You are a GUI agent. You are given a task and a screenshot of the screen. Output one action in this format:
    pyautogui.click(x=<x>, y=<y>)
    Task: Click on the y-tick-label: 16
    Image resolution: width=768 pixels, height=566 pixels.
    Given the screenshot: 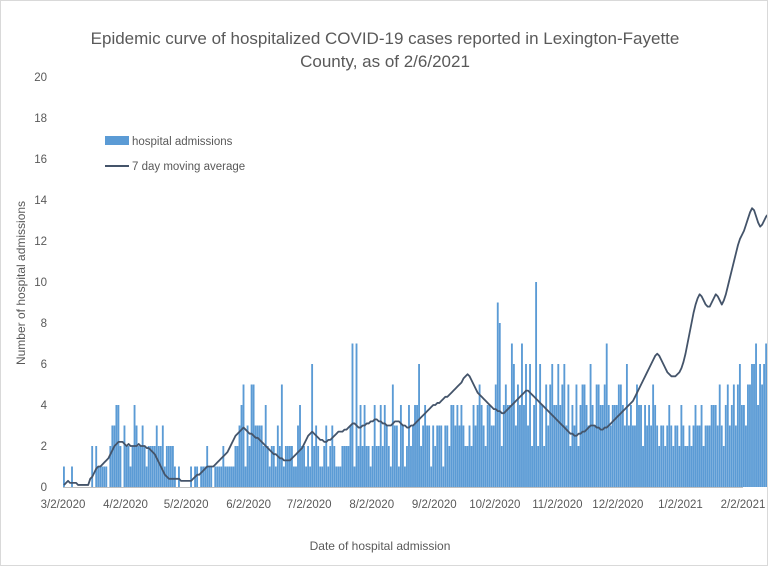 What is the action you would take?
    pyautogui.click(x=40, y=160)
    